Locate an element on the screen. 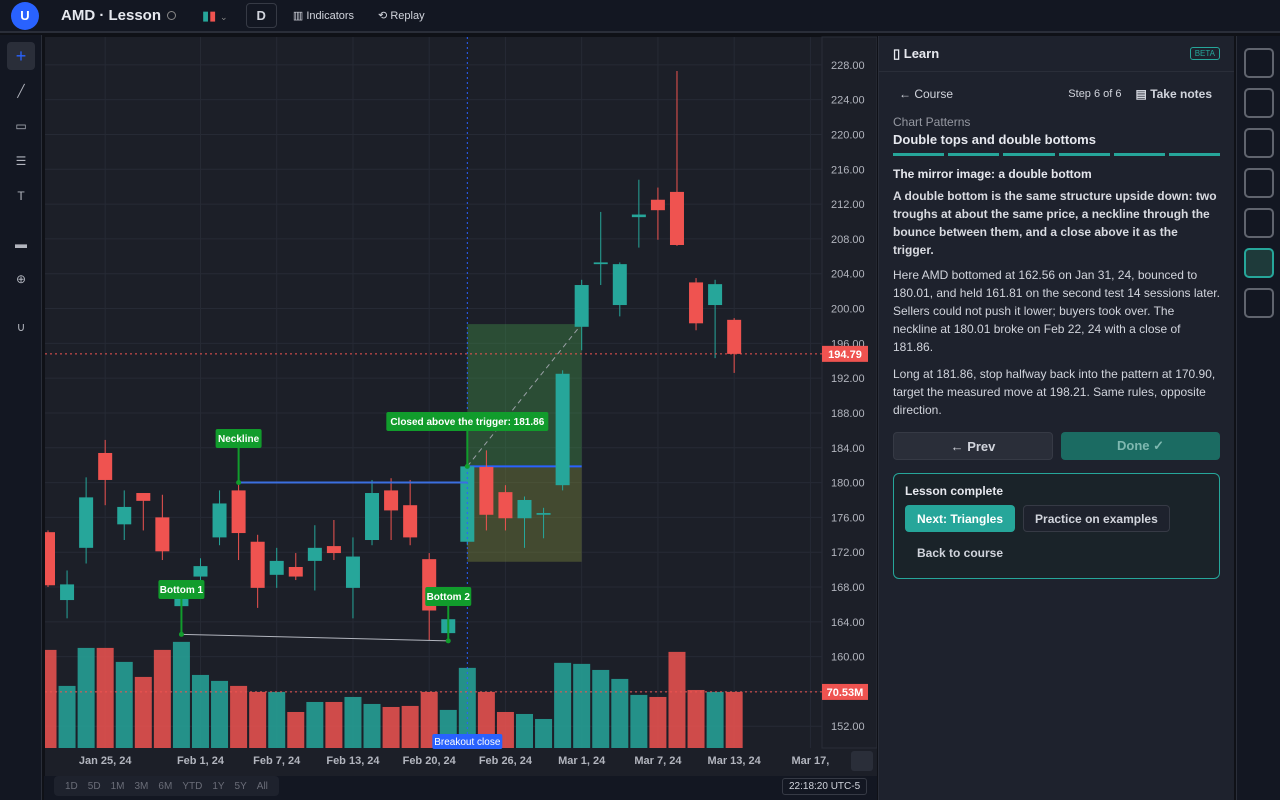 The width and height of the screenshot is (1280, 800). line-tool: ╱ is located at coordinates (21, 91).